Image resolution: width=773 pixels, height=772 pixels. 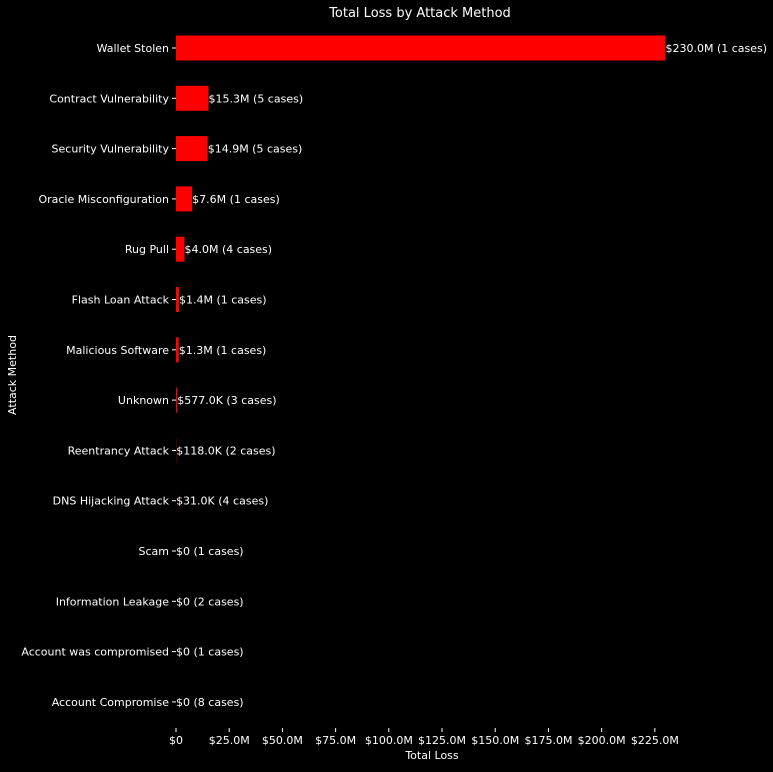 I want to click on y-tick-label: Contract Vulnerability, so click(x=109, y=98).